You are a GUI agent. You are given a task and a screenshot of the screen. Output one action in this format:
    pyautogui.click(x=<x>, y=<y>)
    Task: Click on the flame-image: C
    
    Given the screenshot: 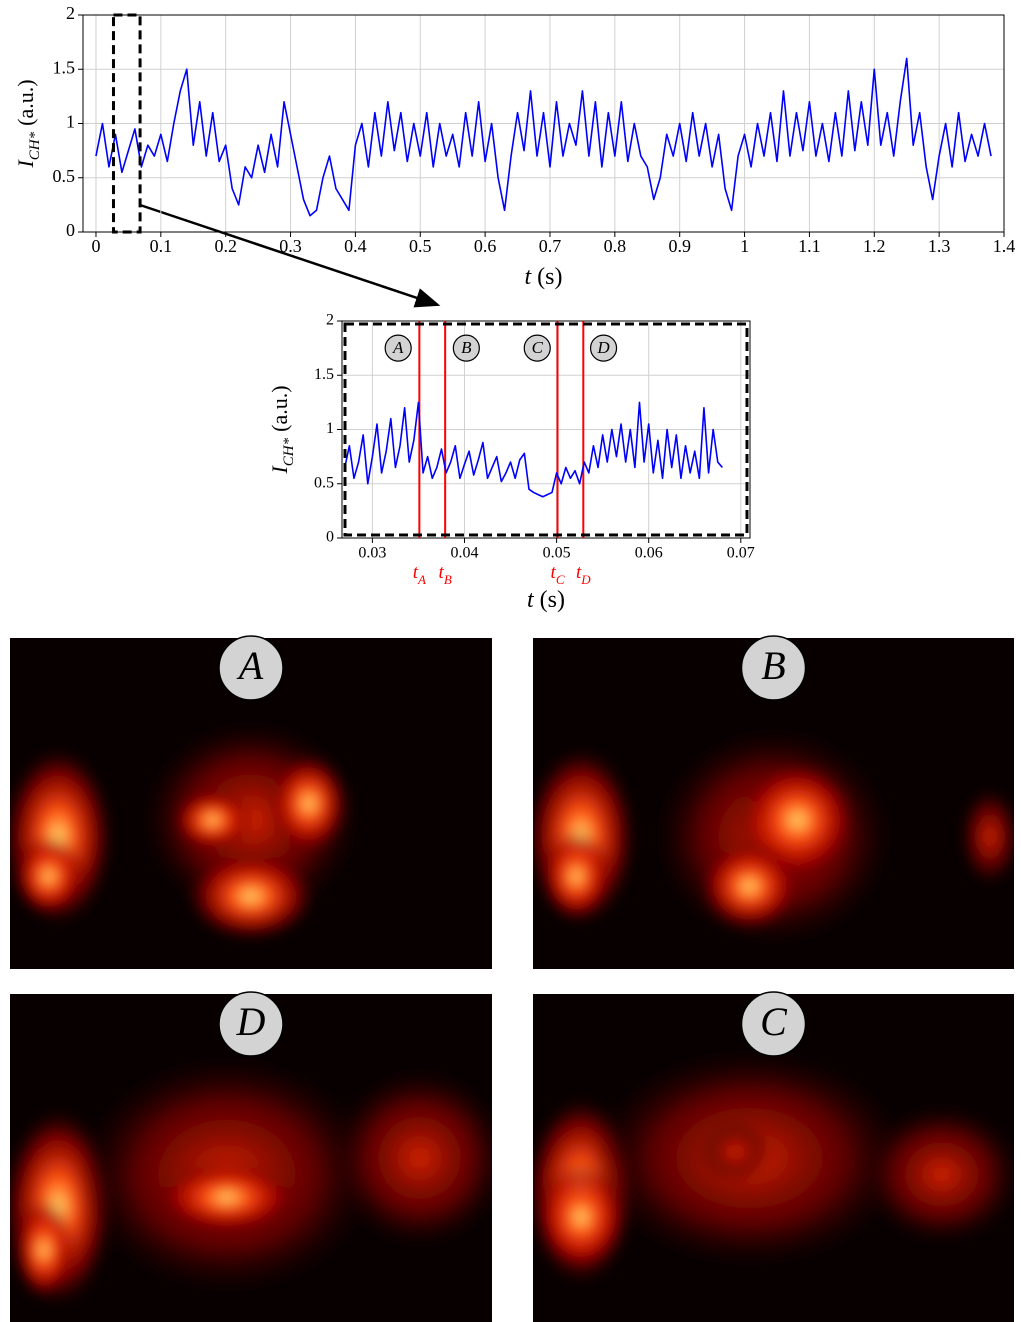 What is the action you would take?
    pyautogui.click(x=773, y=1156)
    